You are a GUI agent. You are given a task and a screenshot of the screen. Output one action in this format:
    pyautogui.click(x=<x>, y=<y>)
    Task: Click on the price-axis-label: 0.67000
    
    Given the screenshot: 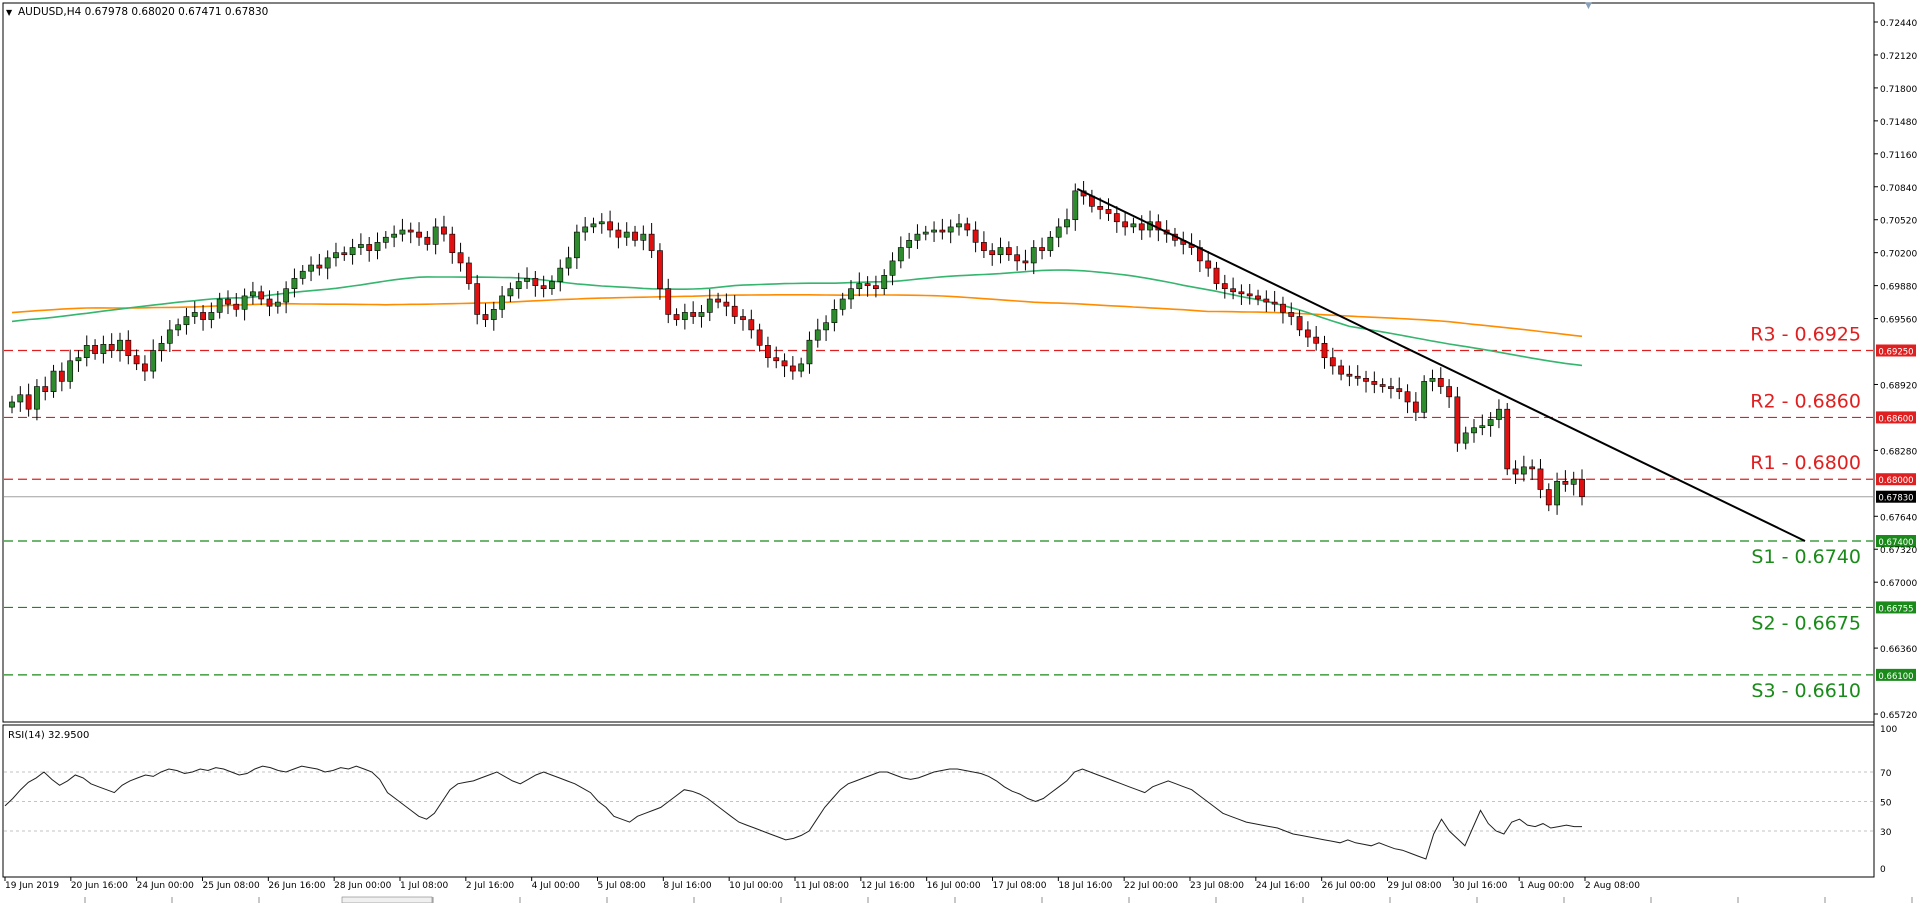 What is the action you would take?
    pyautogui.click(x=1898, y=584)
    